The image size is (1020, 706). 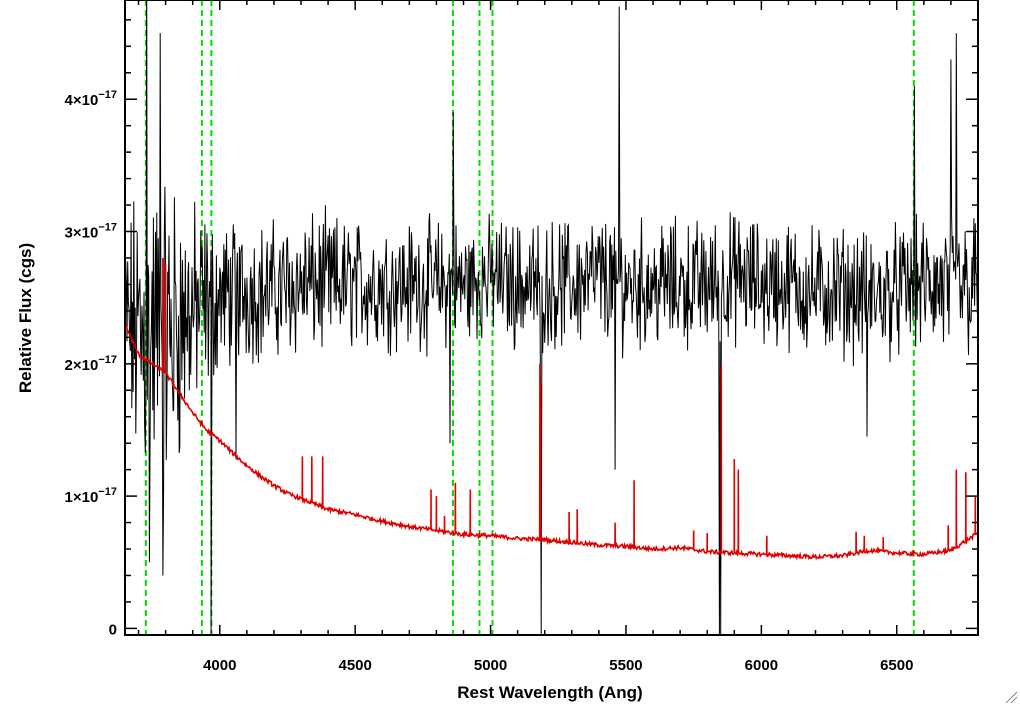 What do you see at coordinates (549, 692) in the screenshot?
I see `x-axis-title: Rest Wavelength (Ang)` at bounding box center [549, 692].